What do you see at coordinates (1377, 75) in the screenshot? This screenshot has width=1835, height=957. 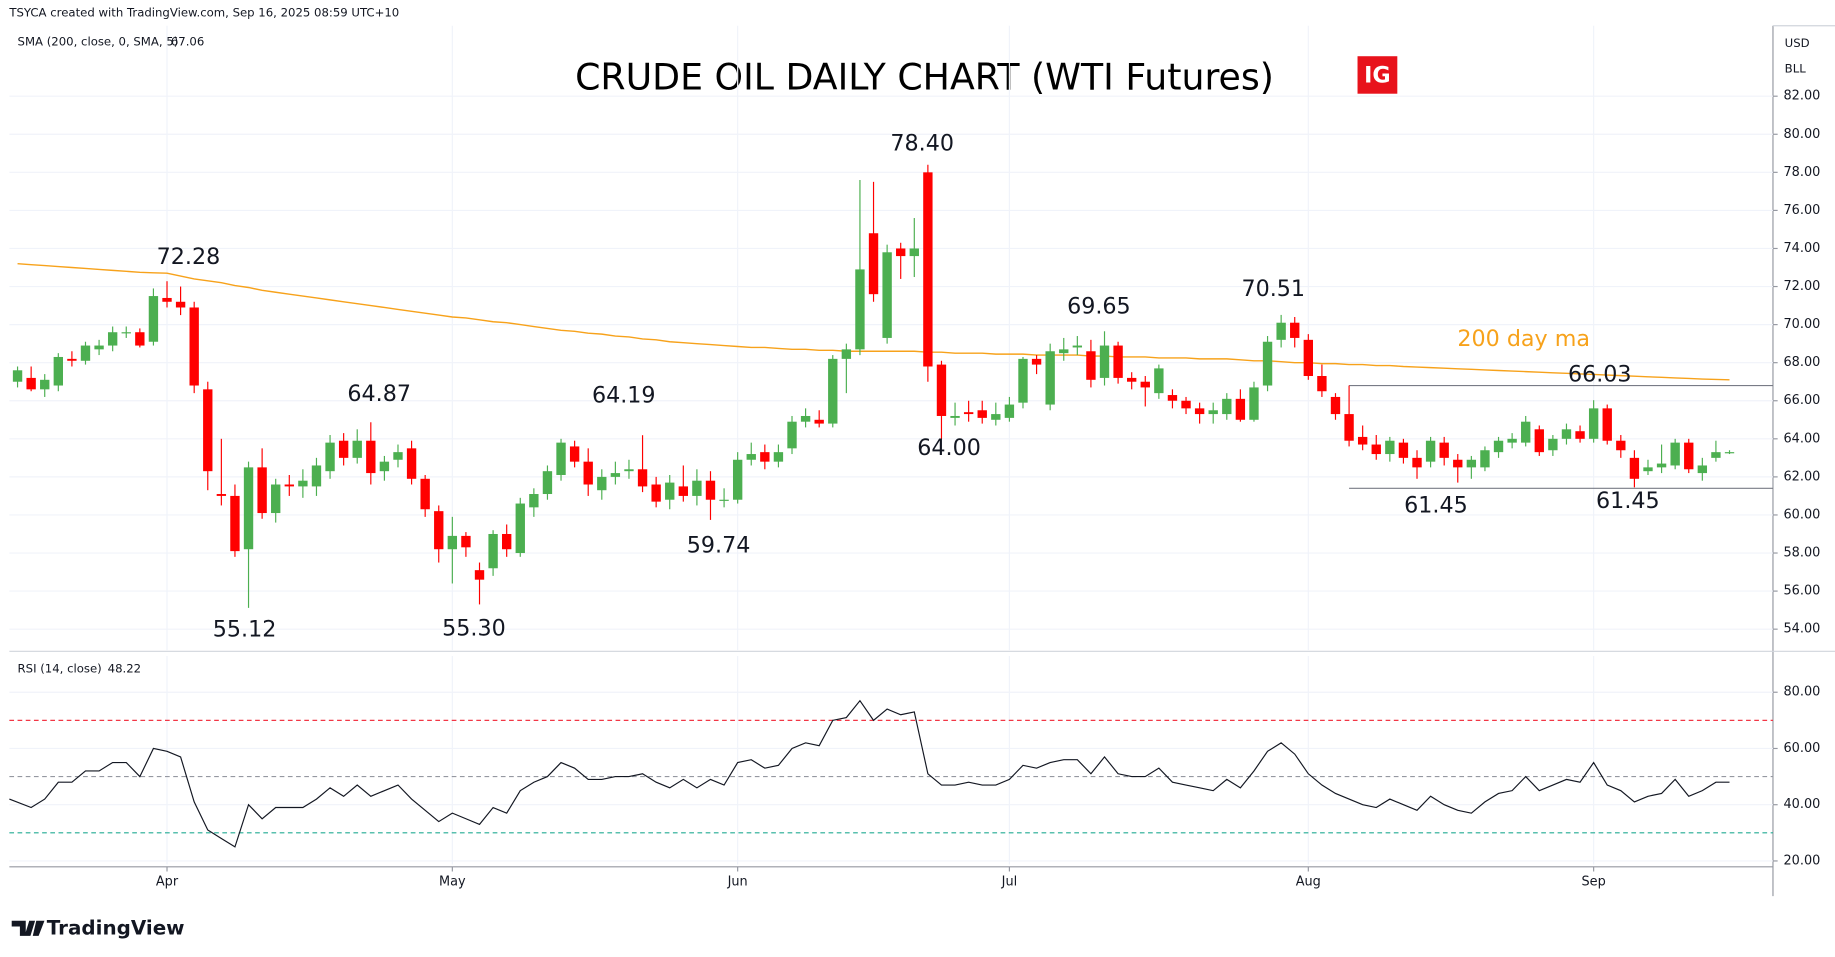 I see `logo-badge` at bounding box center [1377, 75].